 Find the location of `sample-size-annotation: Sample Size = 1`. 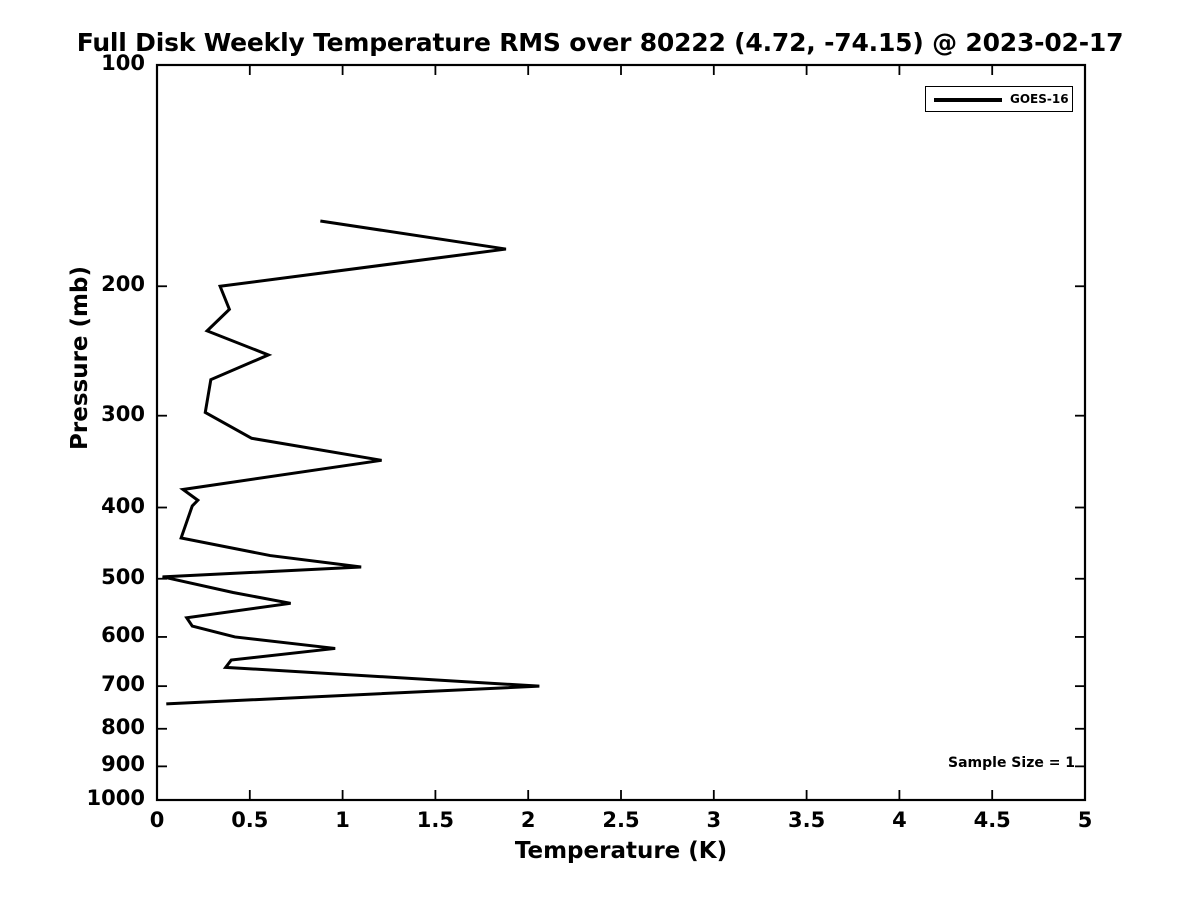

sample-size-annotation: Sample Size = 1 is located at coordinates (1012, 763).